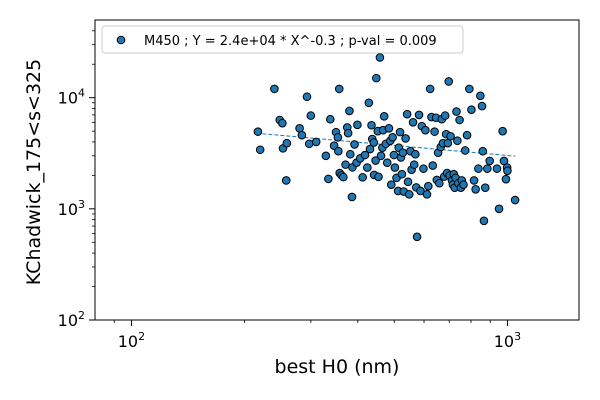 The height and width of the screenshot is (400, 600). What do you see at coordinates (507, 340) in the screenshot?
I see `x-tick-label: 10³` at bounding box center [507, 340].